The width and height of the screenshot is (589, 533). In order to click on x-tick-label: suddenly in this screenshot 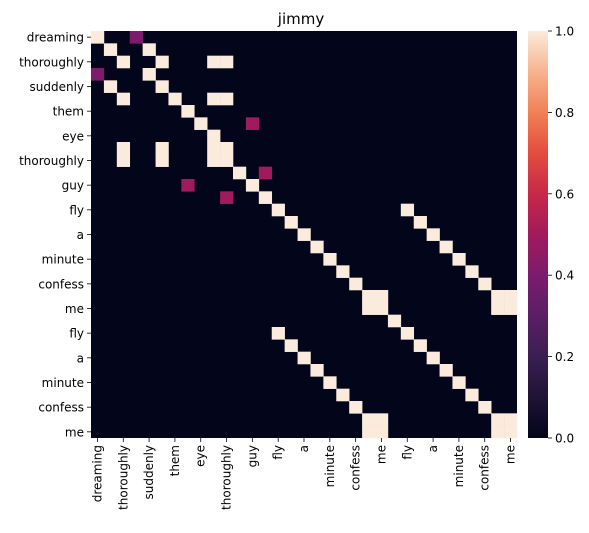, I will do `click(149, 472)`.